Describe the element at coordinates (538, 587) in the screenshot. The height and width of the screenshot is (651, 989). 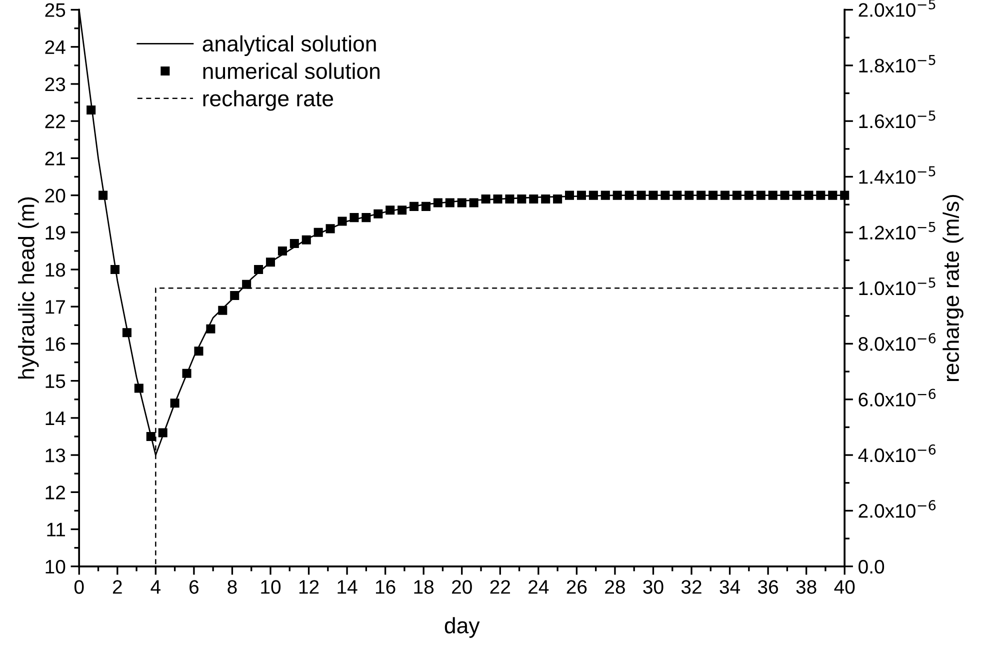
I see `x-tick-label: 24` at that location.